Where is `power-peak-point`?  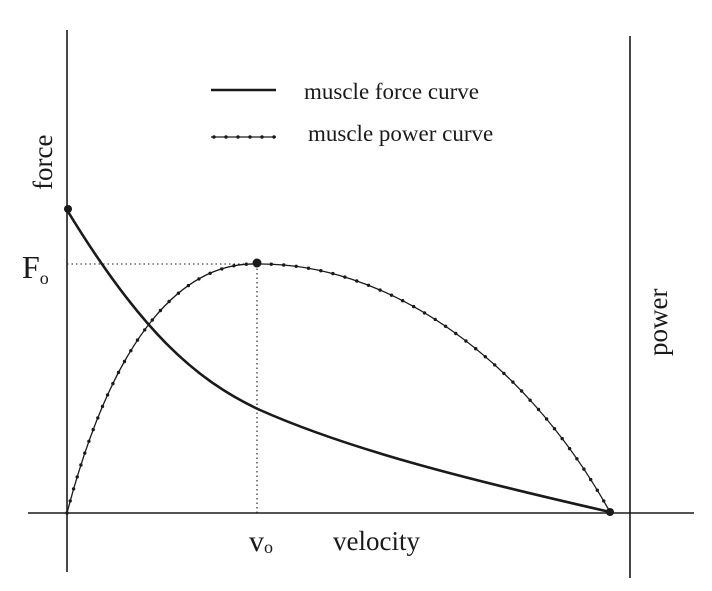
power-peak-point is located at coordinates (257, 263).